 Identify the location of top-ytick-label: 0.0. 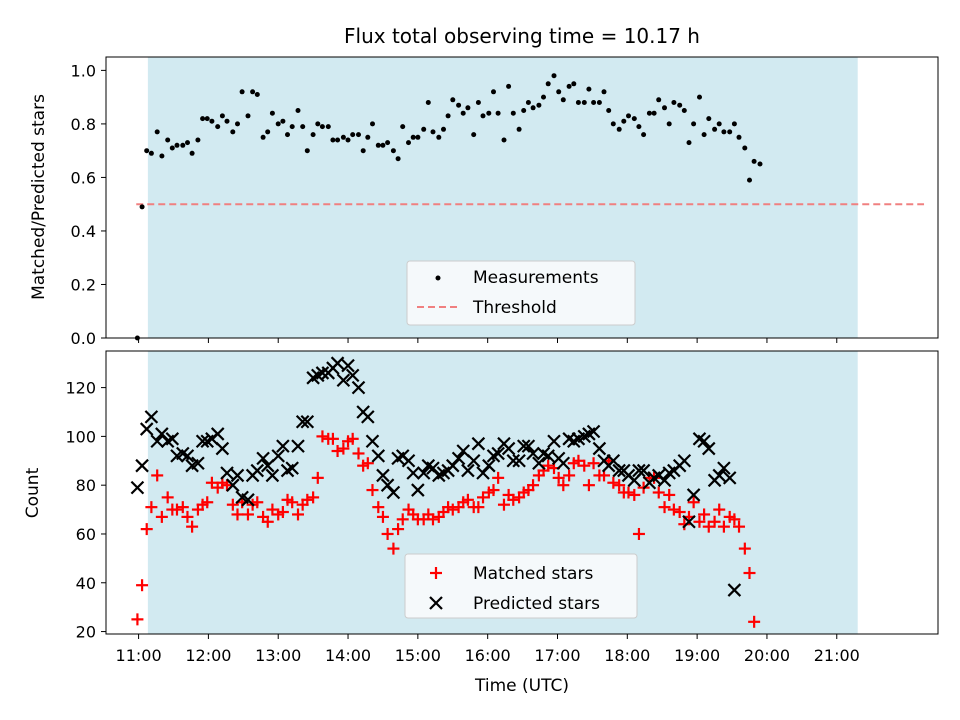
(83, 338).